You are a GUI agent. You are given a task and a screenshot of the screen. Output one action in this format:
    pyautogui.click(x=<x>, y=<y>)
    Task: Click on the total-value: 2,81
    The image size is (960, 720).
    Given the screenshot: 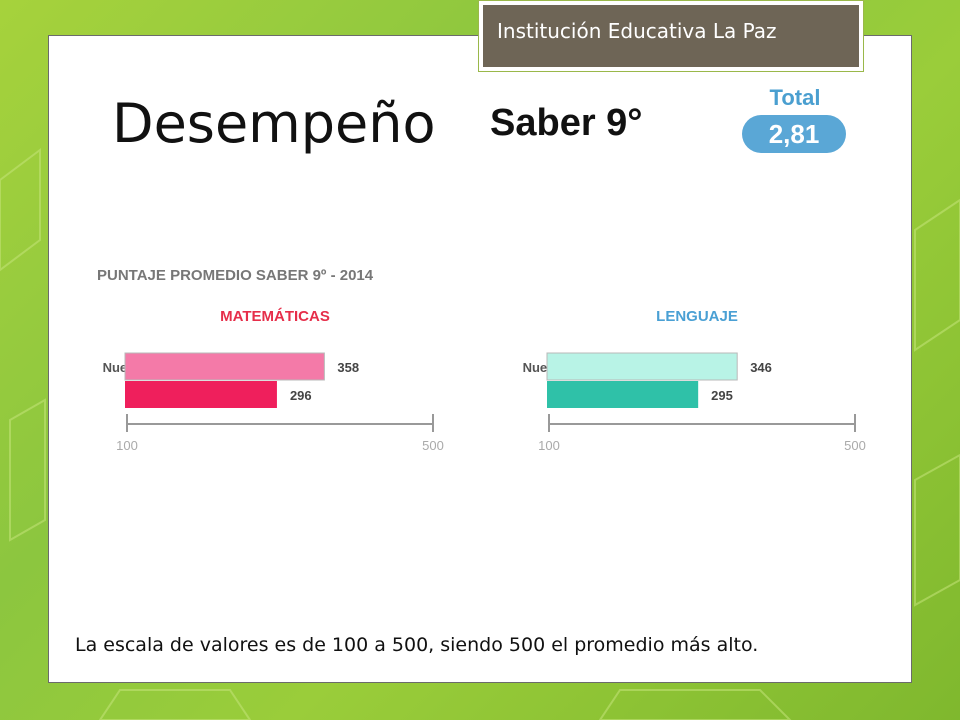 What is the action you would take?
    pyautogui.click(x=794, y=134)
    